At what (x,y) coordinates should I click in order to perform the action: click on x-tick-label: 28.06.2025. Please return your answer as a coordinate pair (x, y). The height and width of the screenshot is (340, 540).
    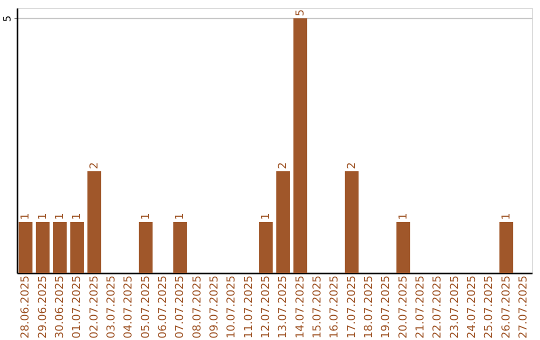
    Looking at the image, I should click on (25, 307).